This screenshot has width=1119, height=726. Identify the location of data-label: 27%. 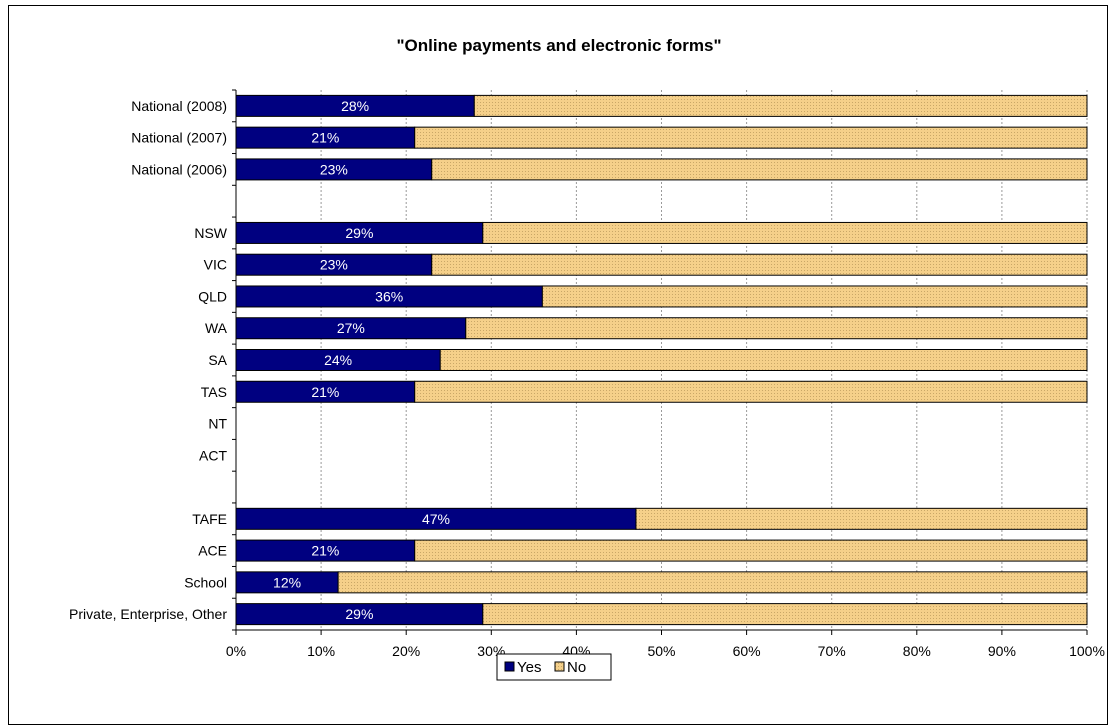
(351, 328).